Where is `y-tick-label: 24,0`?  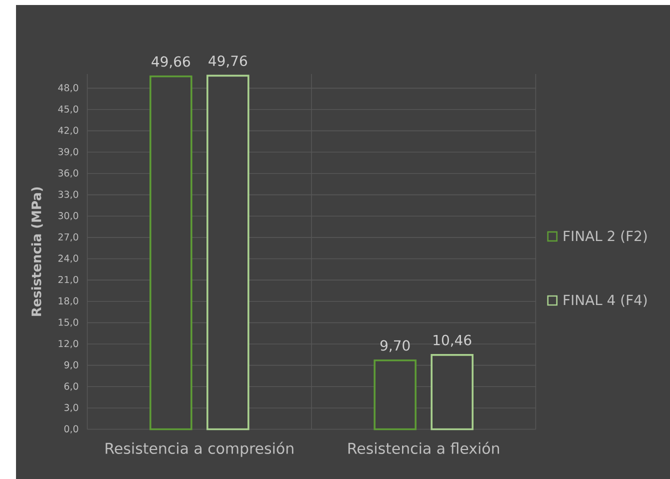
y-tick-label: 24,0 is located at coordinates (68, 258).